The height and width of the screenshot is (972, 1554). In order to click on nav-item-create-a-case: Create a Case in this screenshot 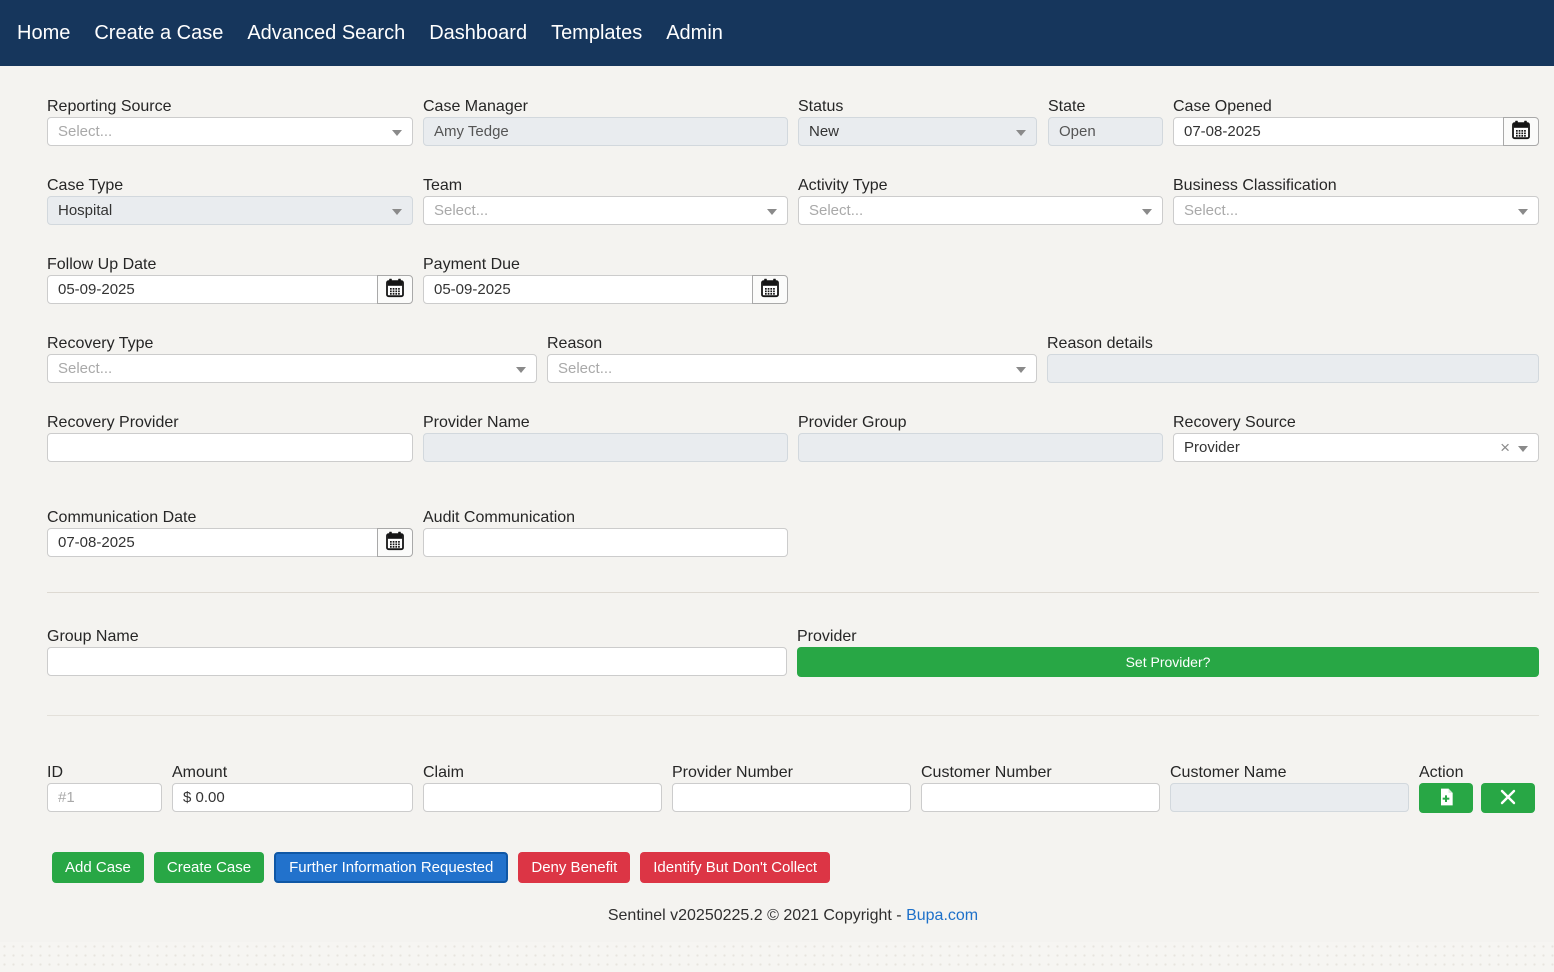, I will do `click(159, 32)`.